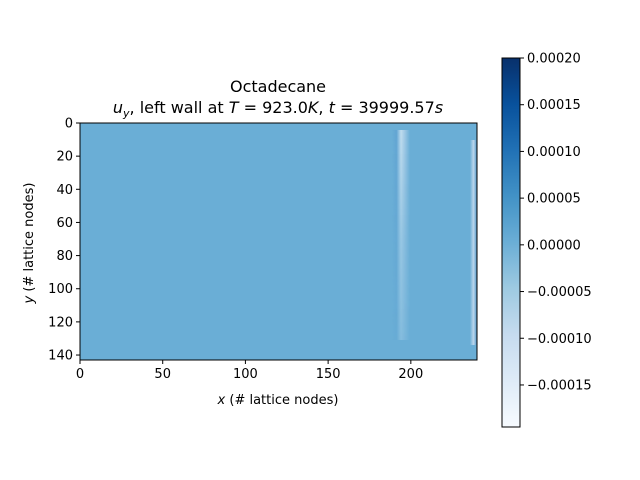  What do you see at coordinates (554, 105) in the screenshot?
I see `colorbar-tick-label: 0.00015` at bounding box center [554, 105].